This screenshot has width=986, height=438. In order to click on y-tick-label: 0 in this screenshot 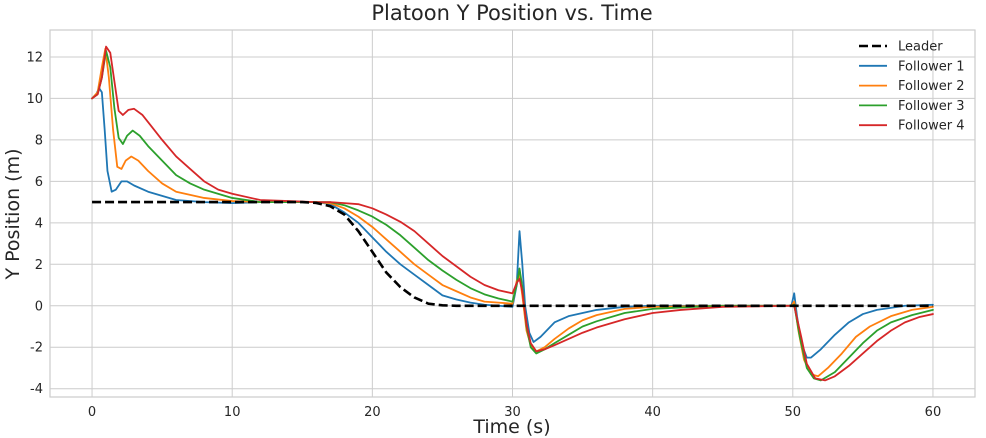, I will do `click(39, 306)`.